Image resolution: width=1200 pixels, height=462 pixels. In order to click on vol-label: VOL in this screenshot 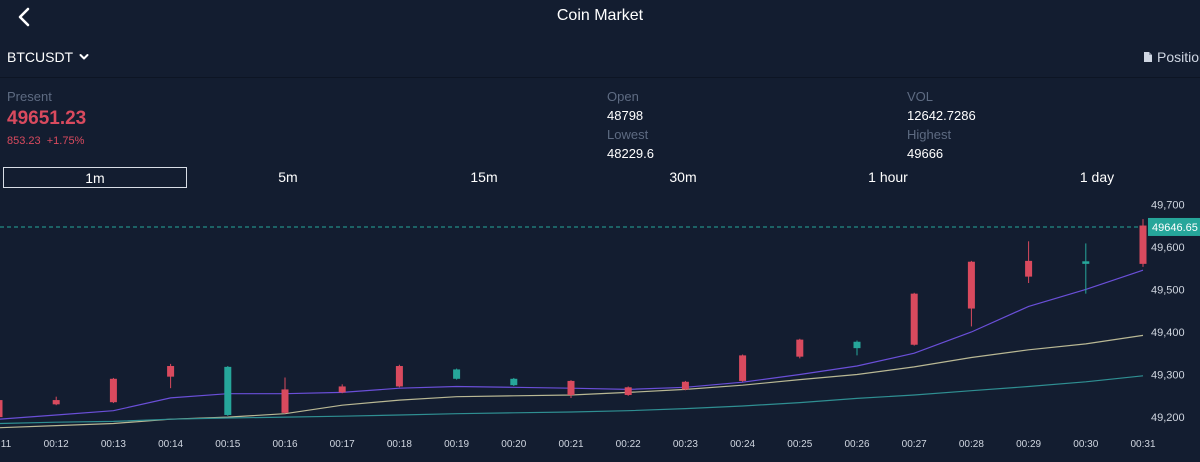, I will do `click(920, 96)`.